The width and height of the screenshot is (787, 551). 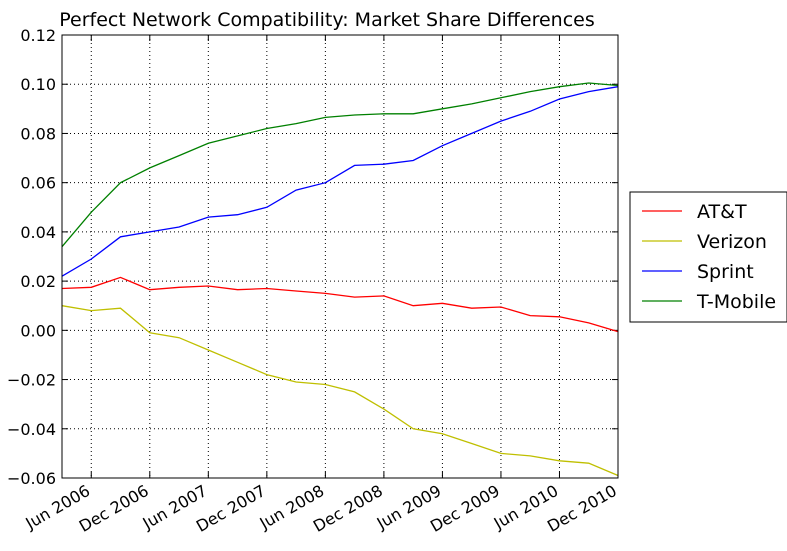 What do you see at coordinates (736, 302) in the screenshot?
I see `legend-label: T-Mobile` at bounding box center [736, 302].